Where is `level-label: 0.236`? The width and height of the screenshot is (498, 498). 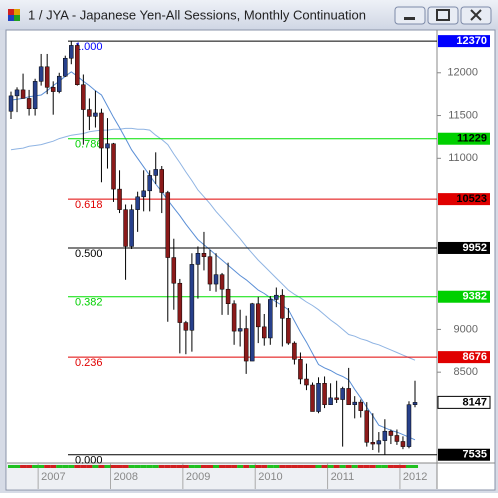
level-label: 0.236 is located at coordinates (89, 363).